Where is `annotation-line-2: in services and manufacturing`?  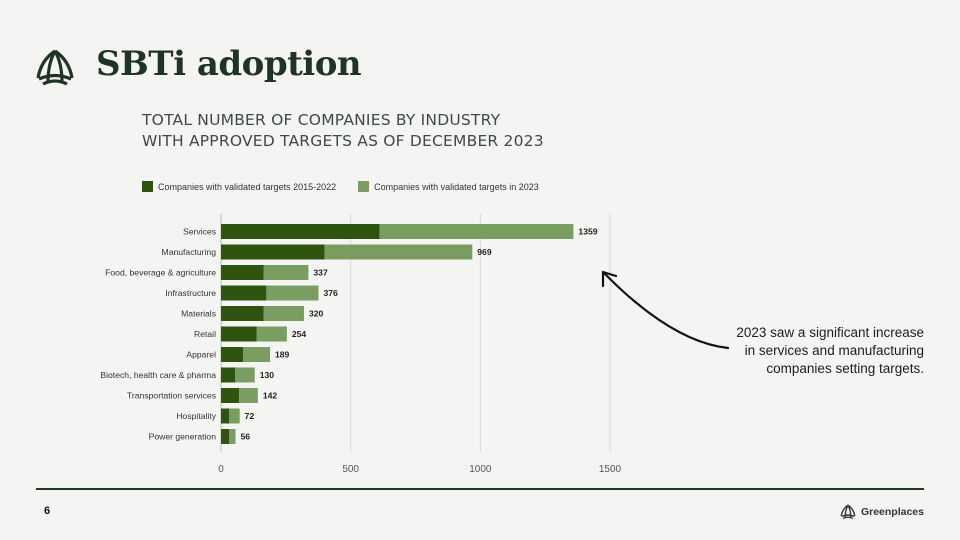 annotation-line-2: in services and manufacturing is located at coordinates (834, 350).